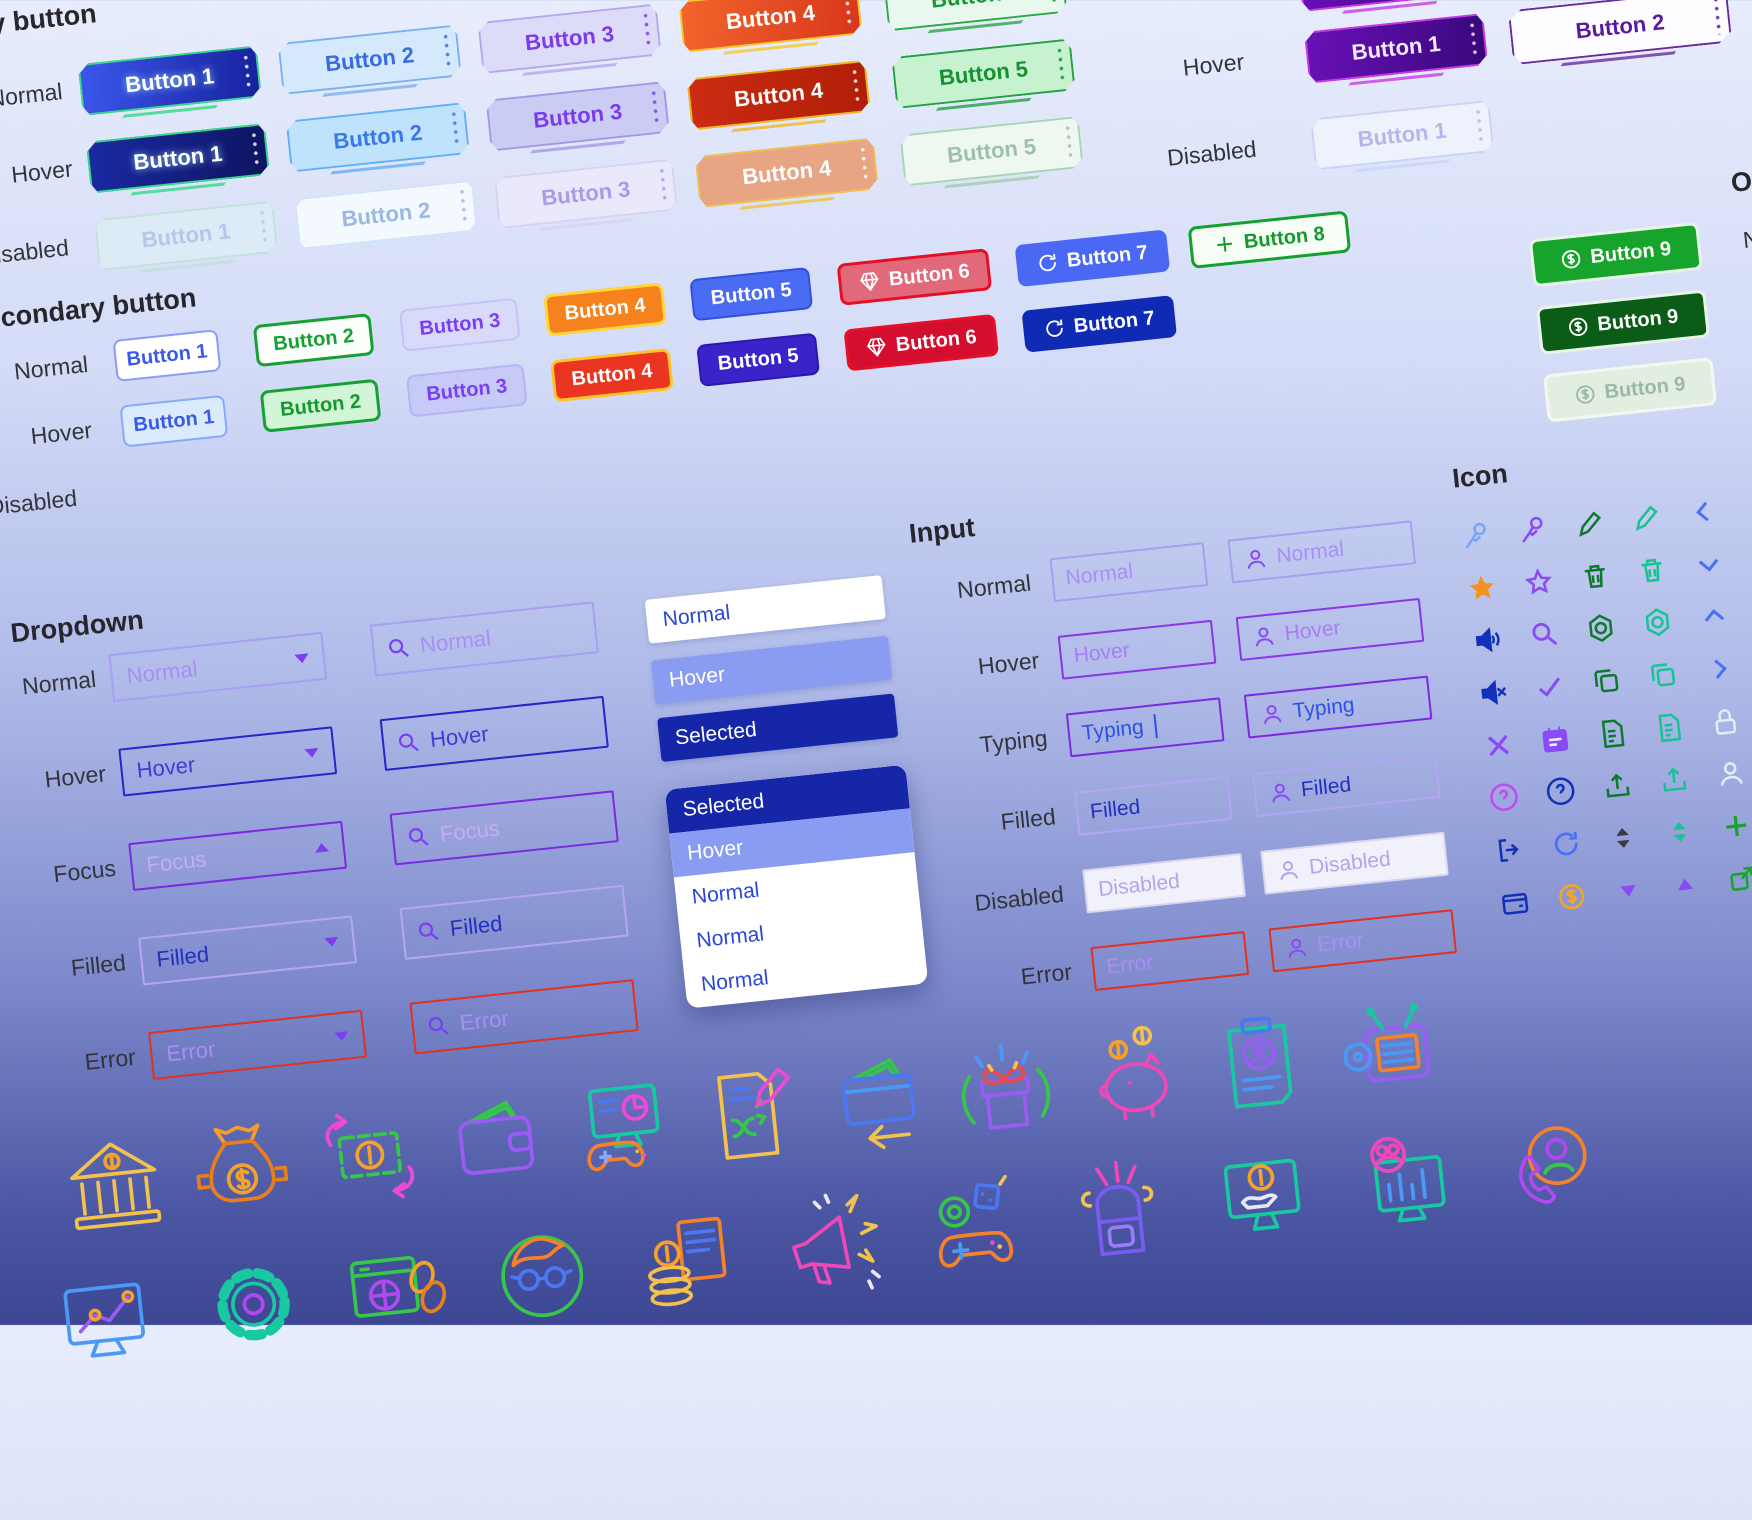 This screenshot has width=1752, height=1520. What do you see at coordinates (459, 324) in the screenshot?
I see `secondary-button-3-normal: Button 3` at bounding box center [459, 324].